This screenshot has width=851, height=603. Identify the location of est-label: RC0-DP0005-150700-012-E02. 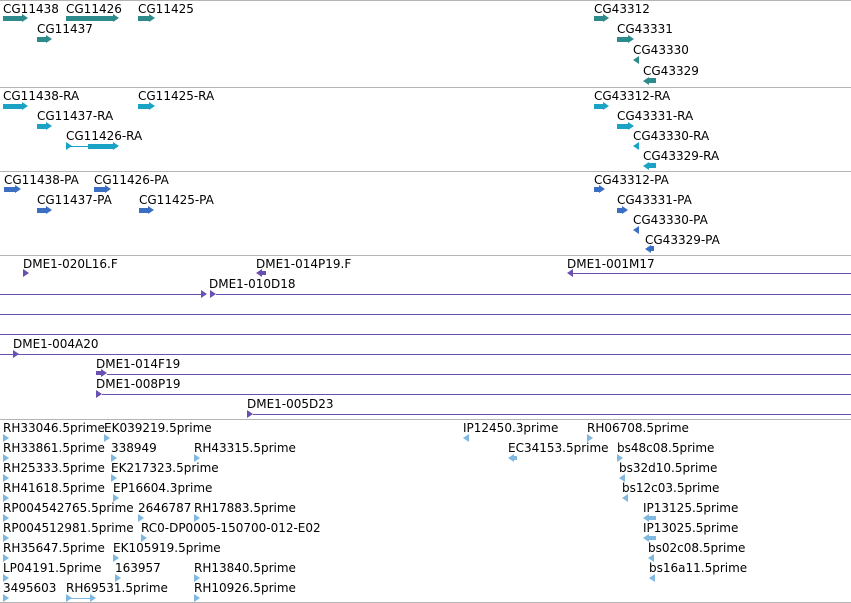
(231, 528).